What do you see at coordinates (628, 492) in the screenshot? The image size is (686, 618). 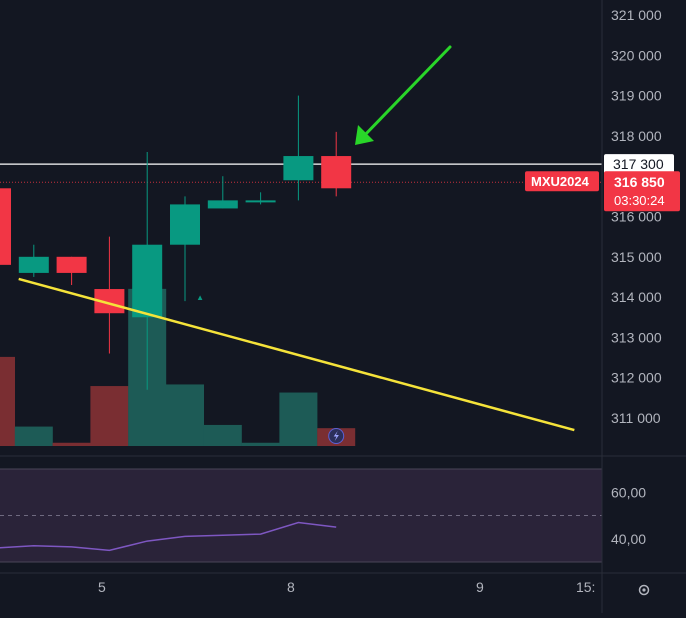 I see `rsi-tick: 60,00` at bounding box center [628, 492].